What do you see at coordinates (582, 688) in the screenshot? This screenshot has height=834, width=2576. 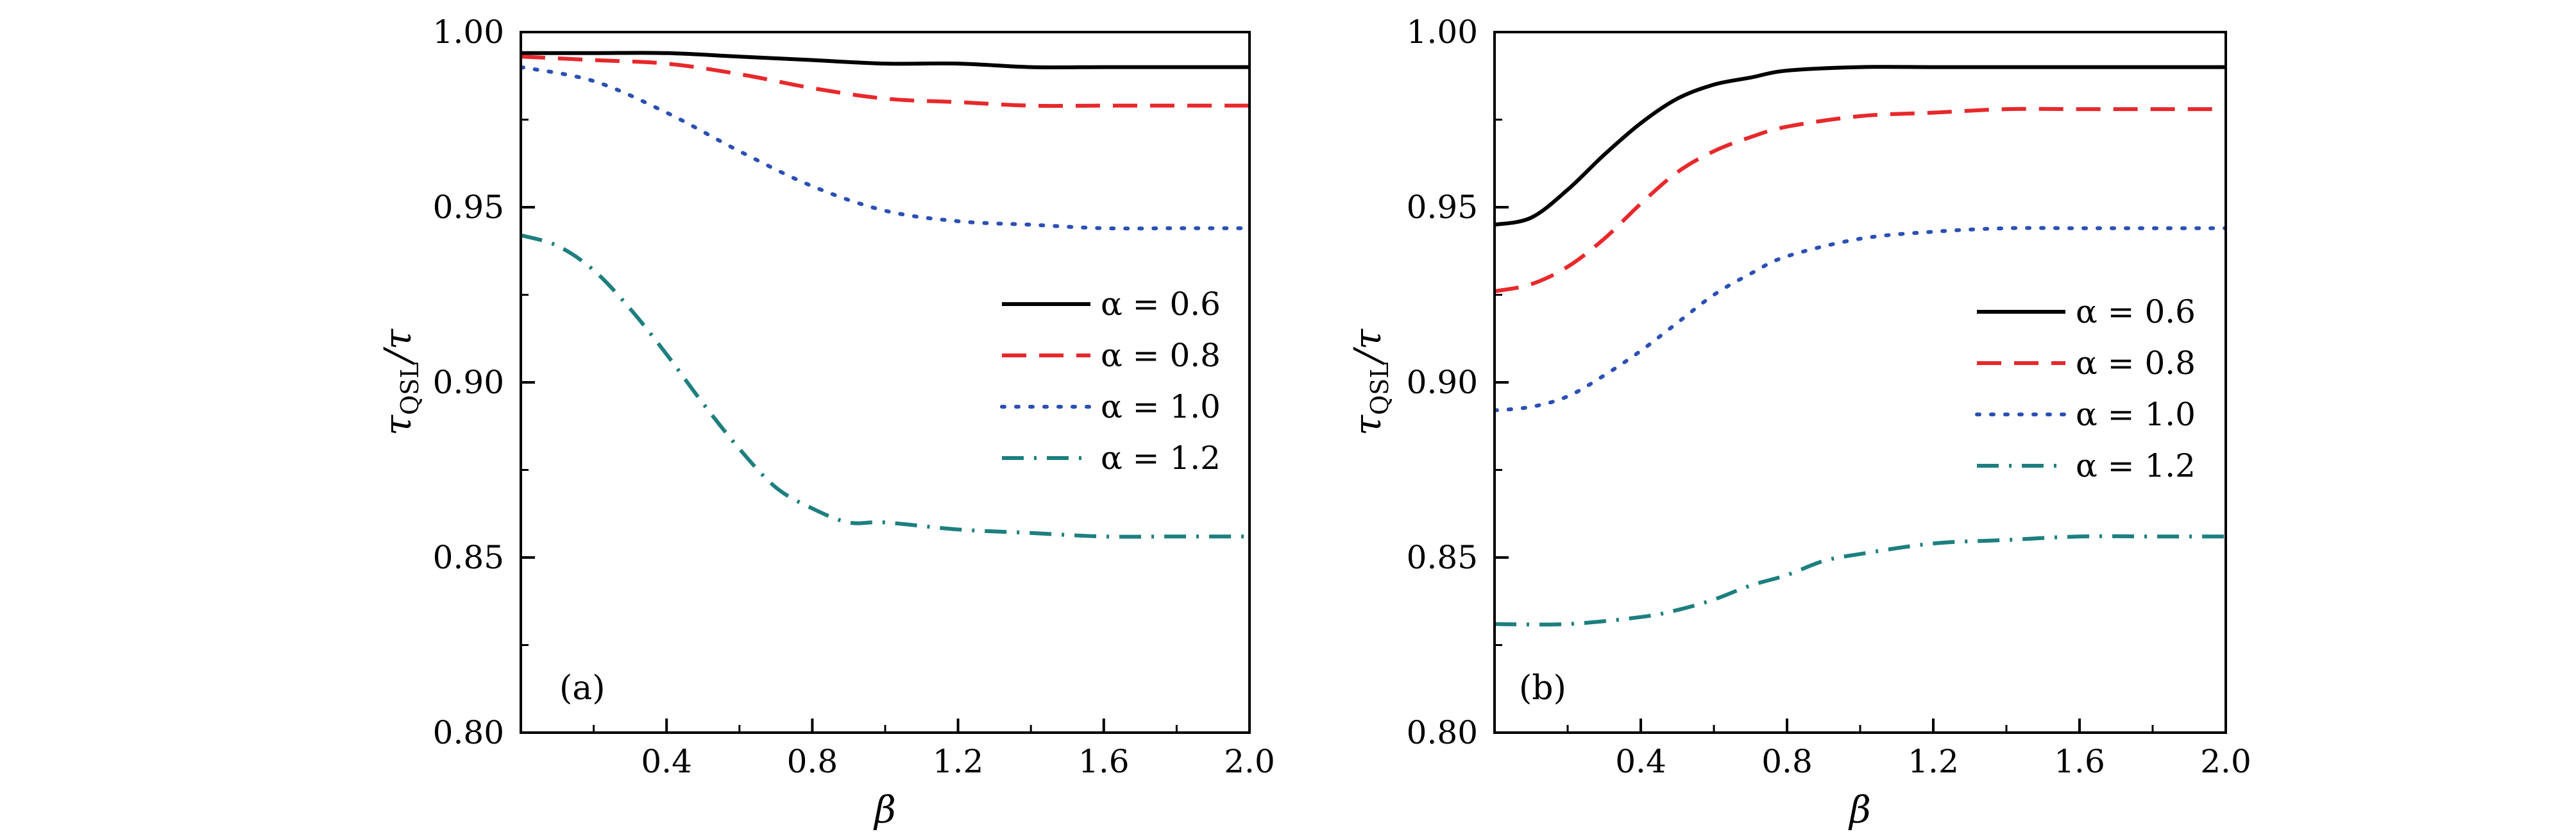 I see `panel-label: (a)` at bounding box center [582, 688].